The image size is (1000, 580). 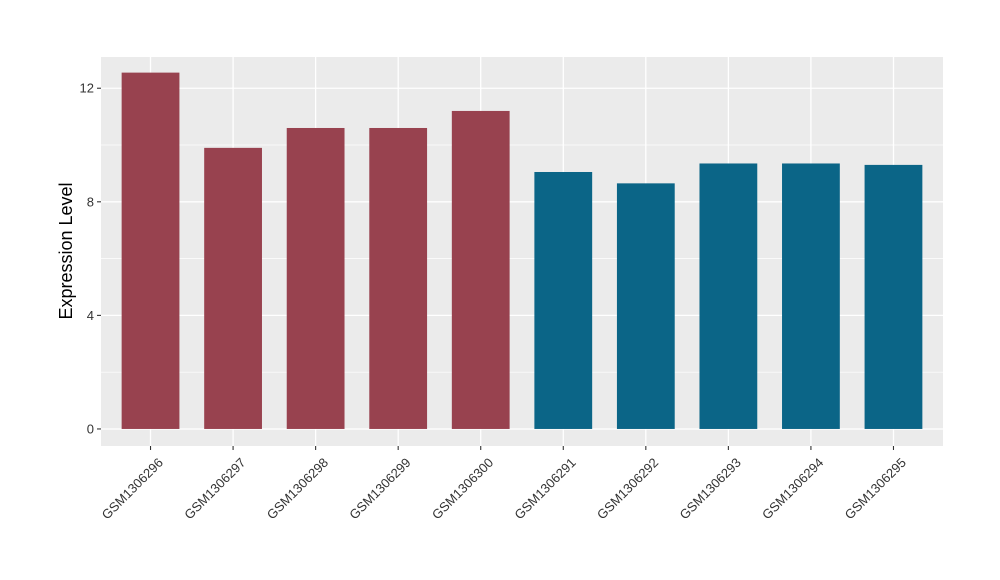 What do you see at coordinates (563, 300) in the screenshot?
I see `bar-GSM1306291` at bounding box center [563, 300].